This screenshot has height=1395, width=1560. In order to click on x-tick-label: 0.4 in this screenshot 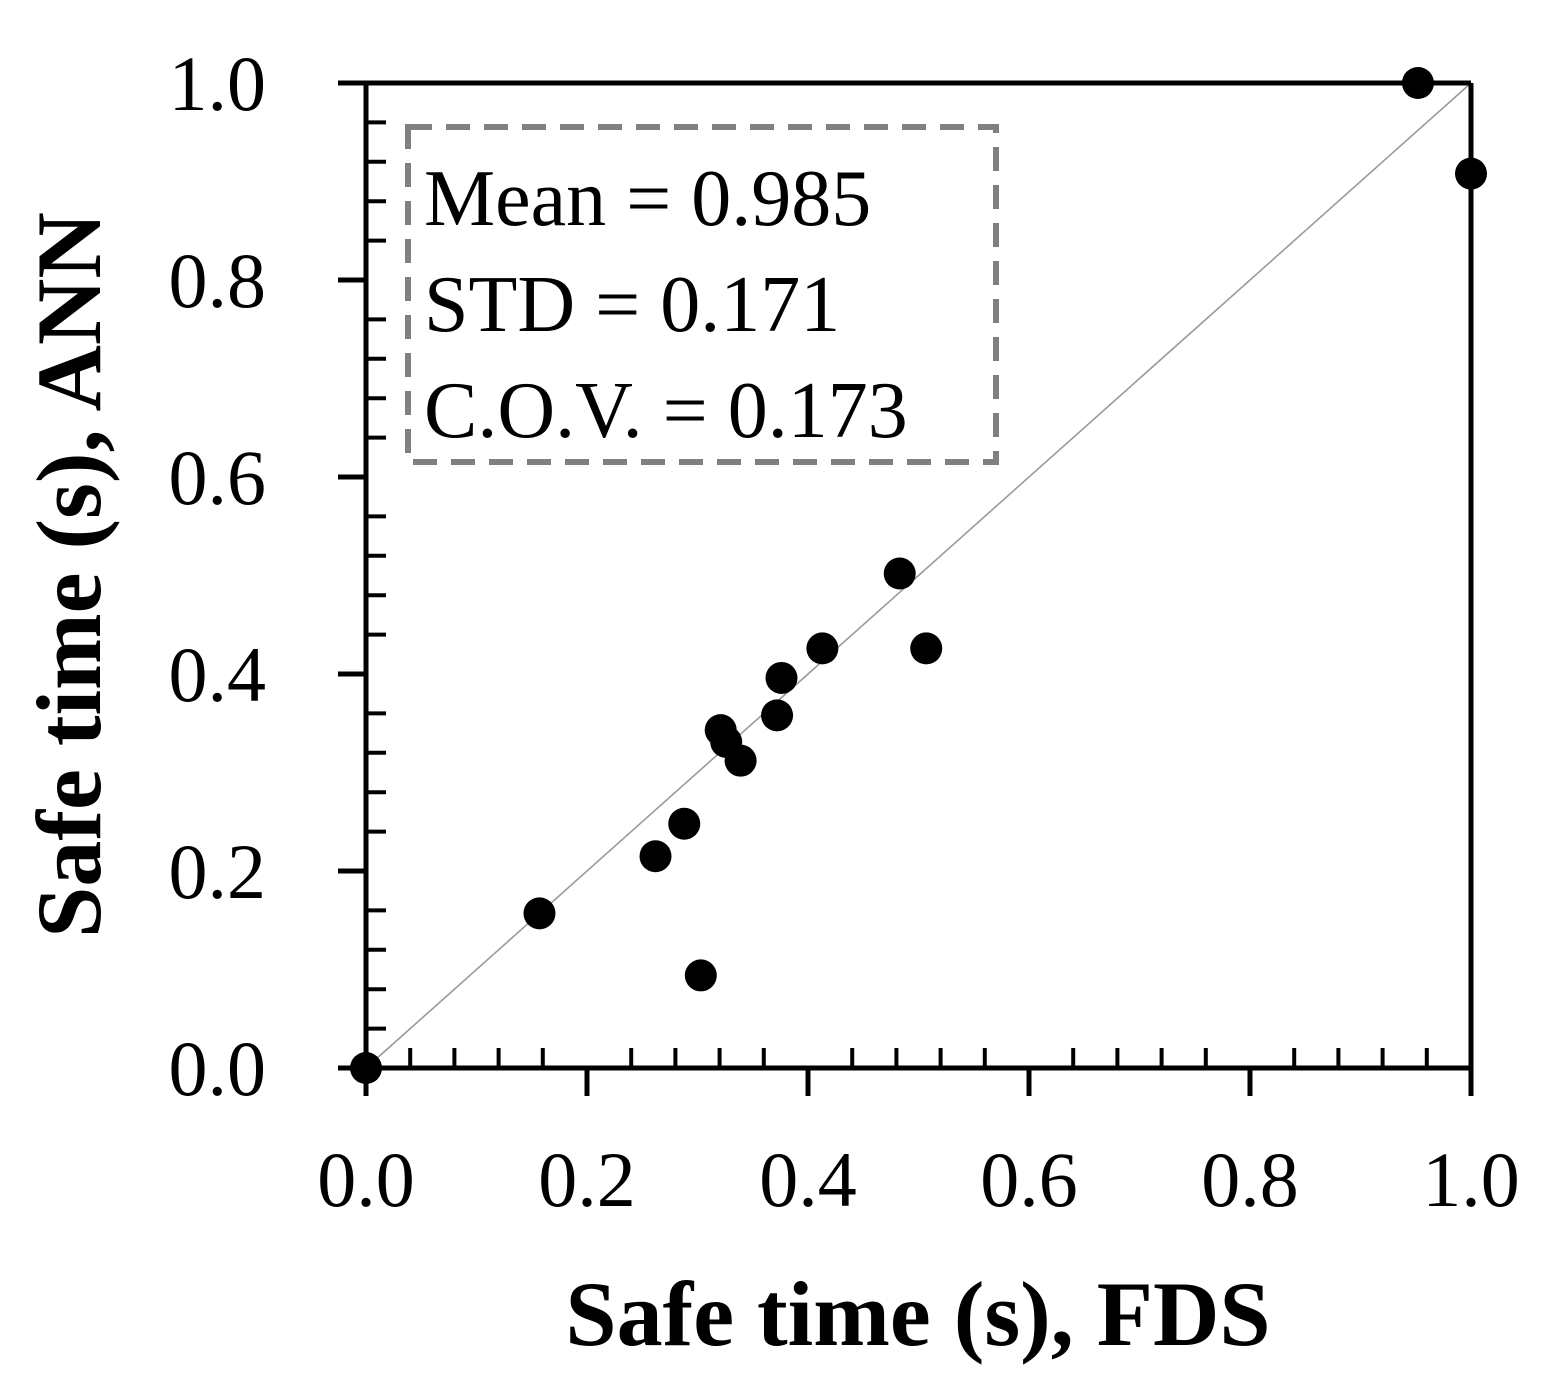, I will do `click(808, 1179)`.